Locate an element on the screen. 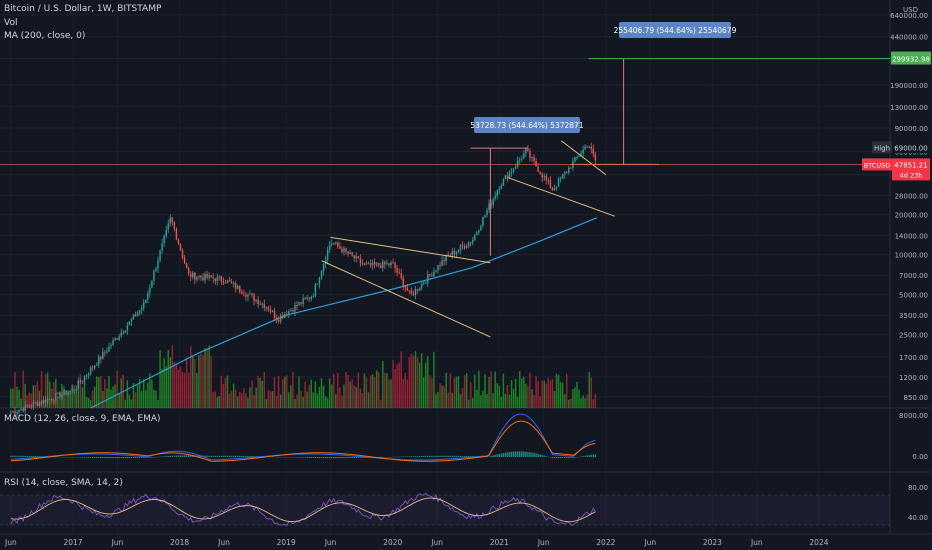 Image resolution: width=932 pixels, height=550 pixels. rsi-tick-label: 40.00 is located at coordinates (918, 518).